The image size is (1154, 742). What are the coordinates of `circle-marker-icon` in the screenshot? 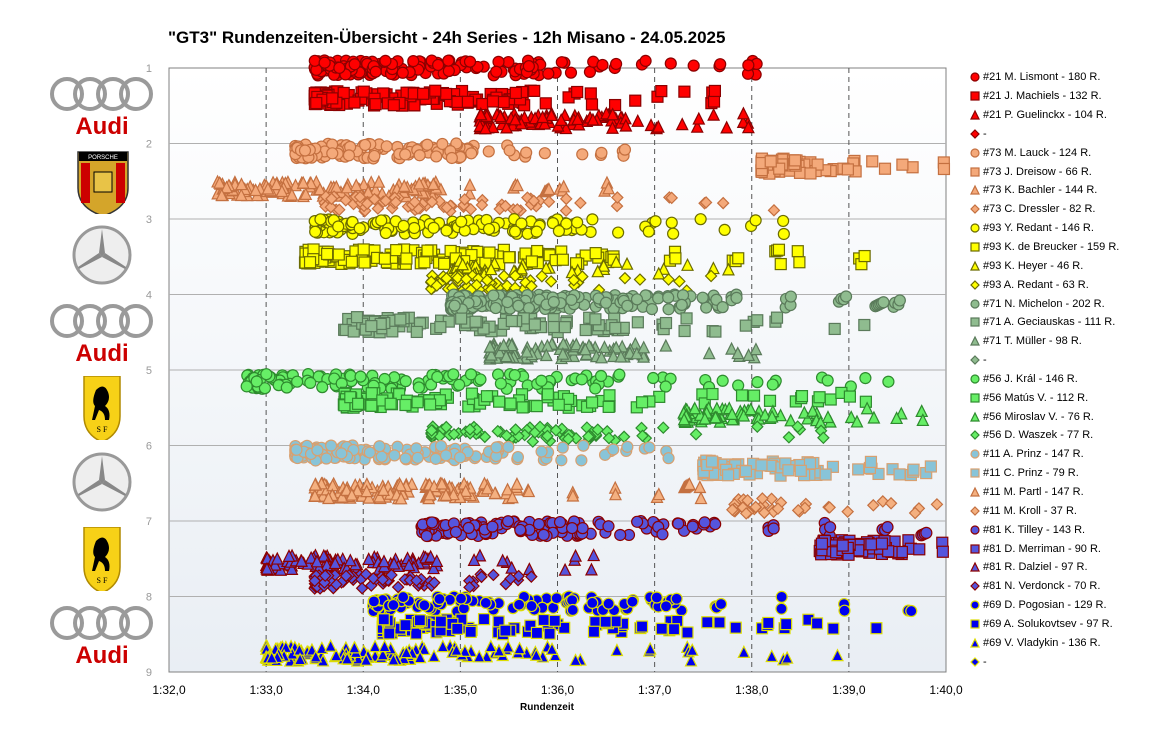 It's located at (975, 228).